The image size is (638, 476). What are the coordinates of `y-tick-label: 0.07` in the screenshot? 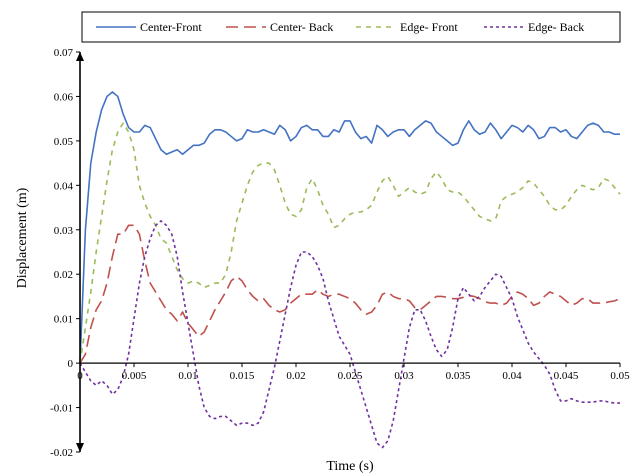 It's located at (64, 53).